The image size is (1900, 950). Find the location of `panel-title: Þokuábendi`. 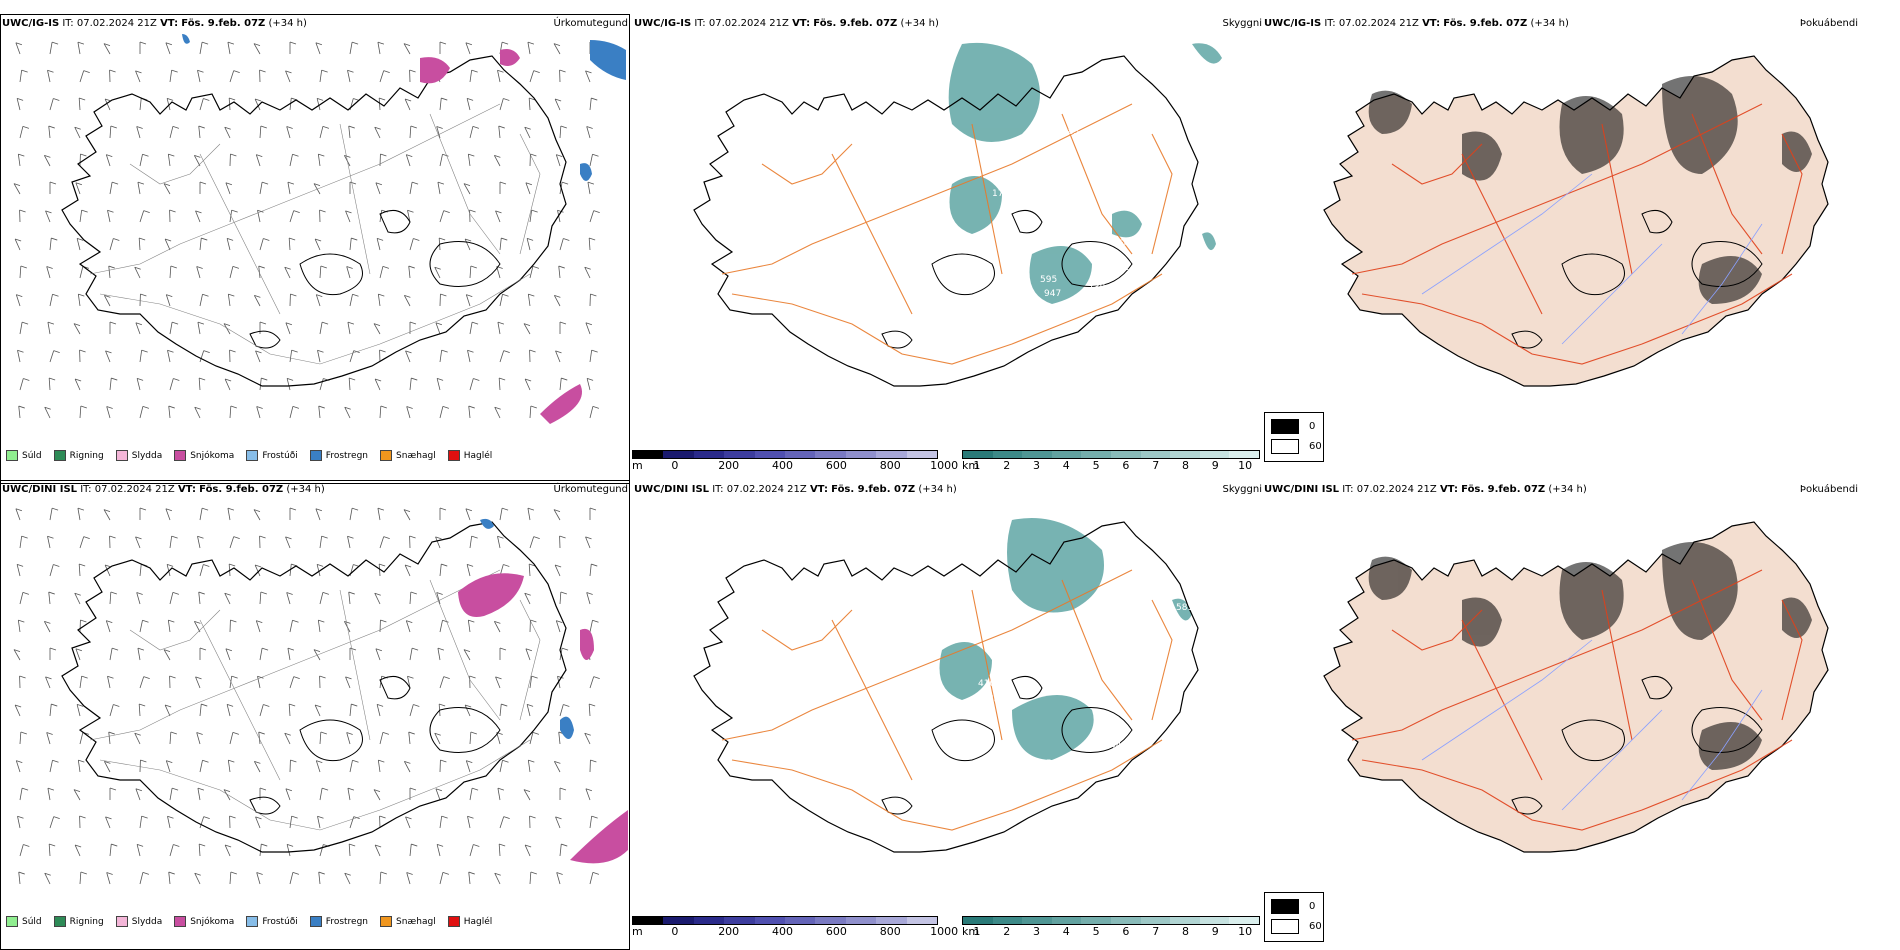

panel-title: Þokuábendi is located at coordinates (1828, 489).